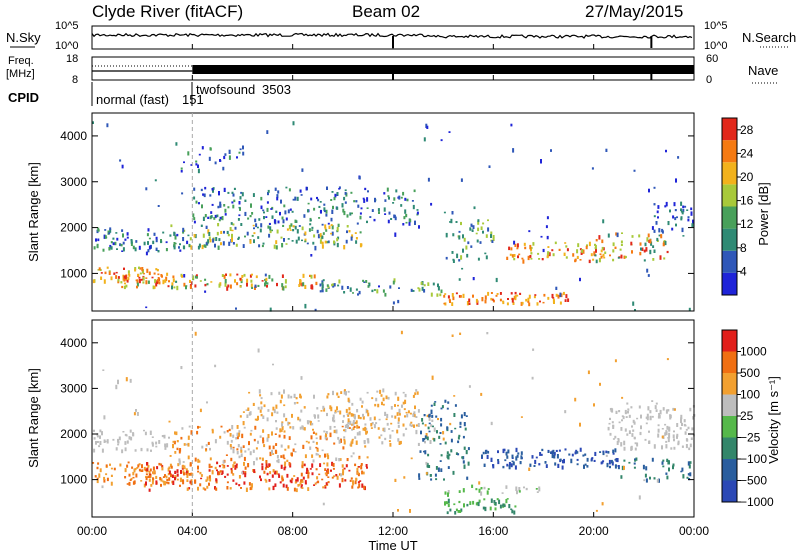 The image size is (800, 554). Describe the element at coordinates (73, 136) in the screenshot. I see `y-tick-label: 4000` at that location.